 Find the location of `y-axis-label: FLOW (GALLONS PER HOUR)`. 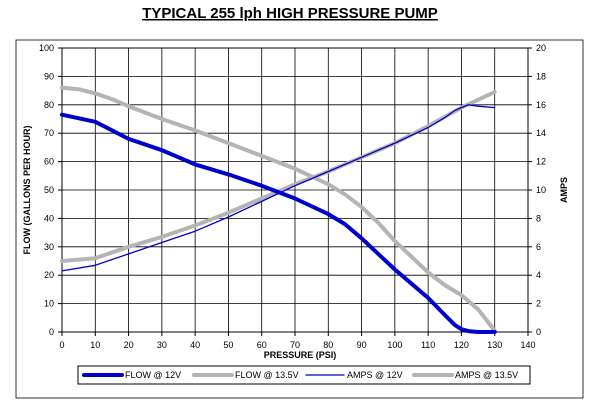

y-axis-label: FLOW (GALLONS PER HOUR) is located at coordinates (27, 190).